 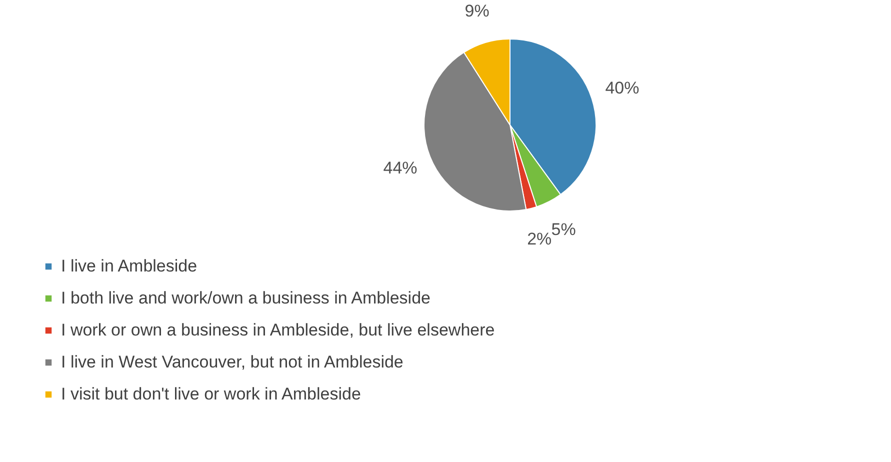 What do you see at coordinates (211, 394) in the screenshot?
I see `legend-label: I visit but don't live or work in Ambleside` at bounding box center [211, 394].